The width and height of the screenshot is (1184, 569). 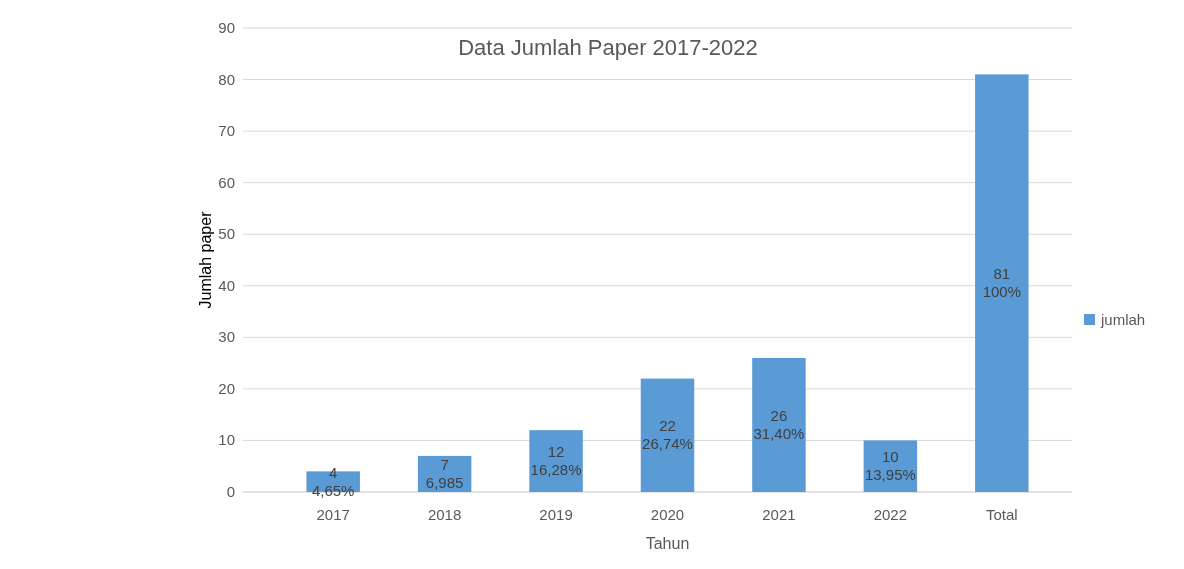 What do you see at coordinates (226, 337) in the screenshot?
I see `y-tick-label: 30` at bounding box center [226, 337].